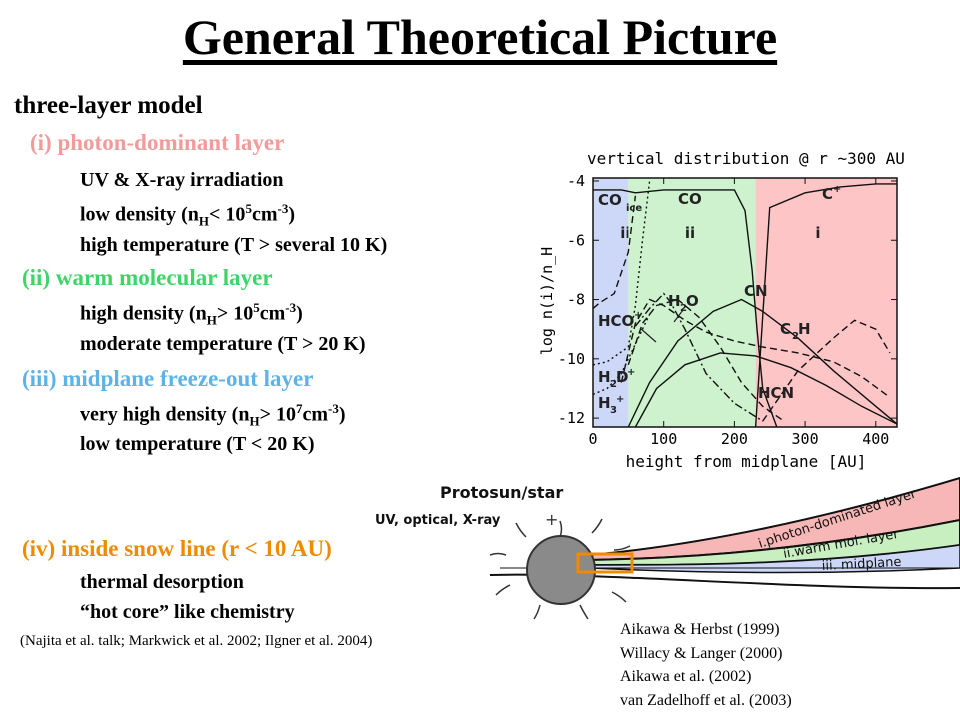  What do you see at coordinates (223, 344) in the screenshot?
I see `layer-ii-line-2: moderate temperature (T > 20 K)` at bounding box center [223, 344].